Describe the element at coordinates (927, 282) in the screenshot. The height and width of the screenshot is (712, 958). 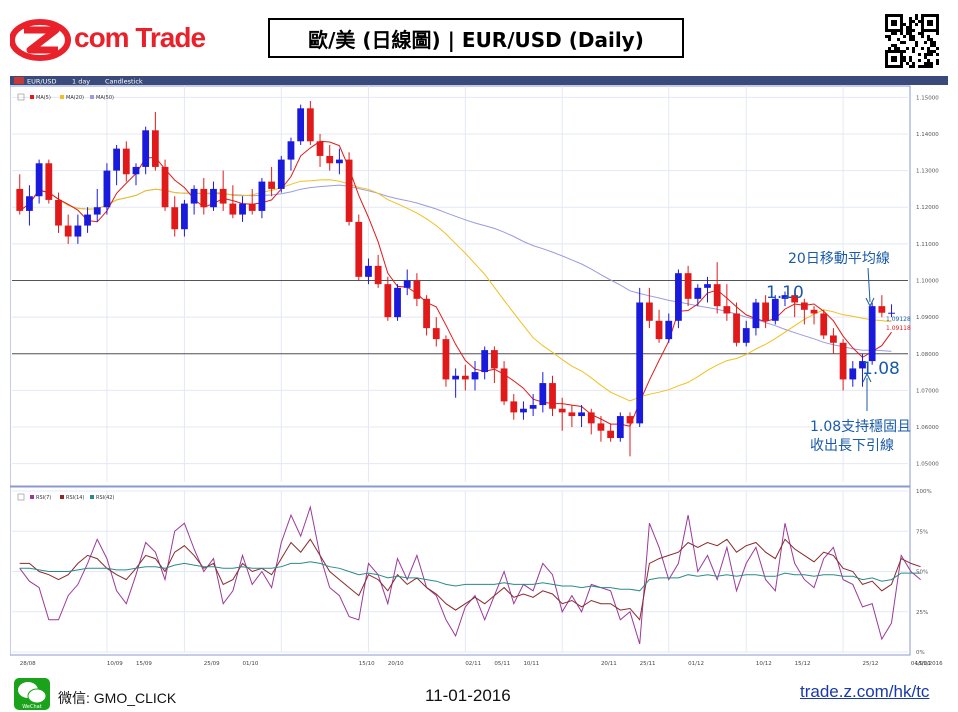
I see `price-tick-label: 1.10000` at that location.